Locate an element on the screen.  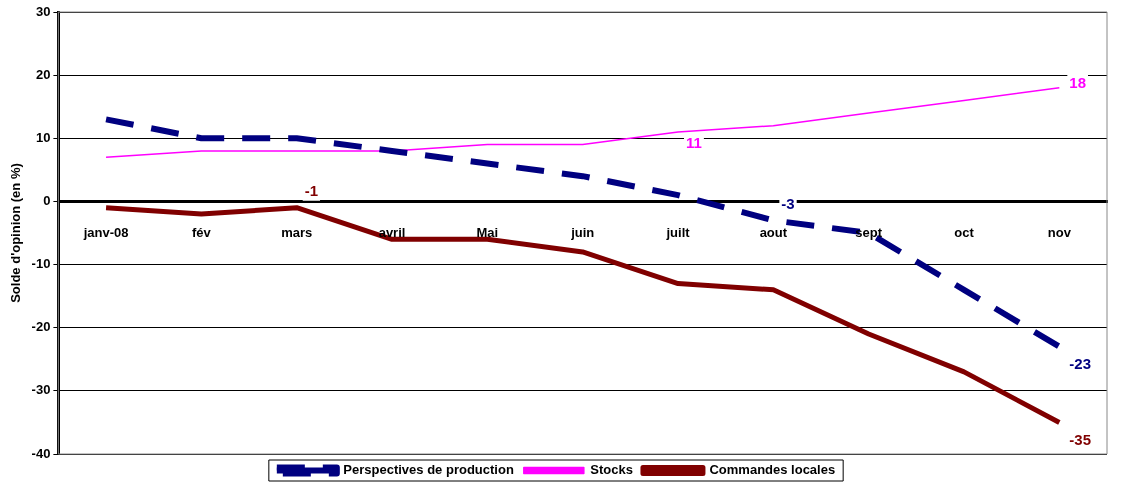
x-tick-label: juin is located at coordinates (582, 232).